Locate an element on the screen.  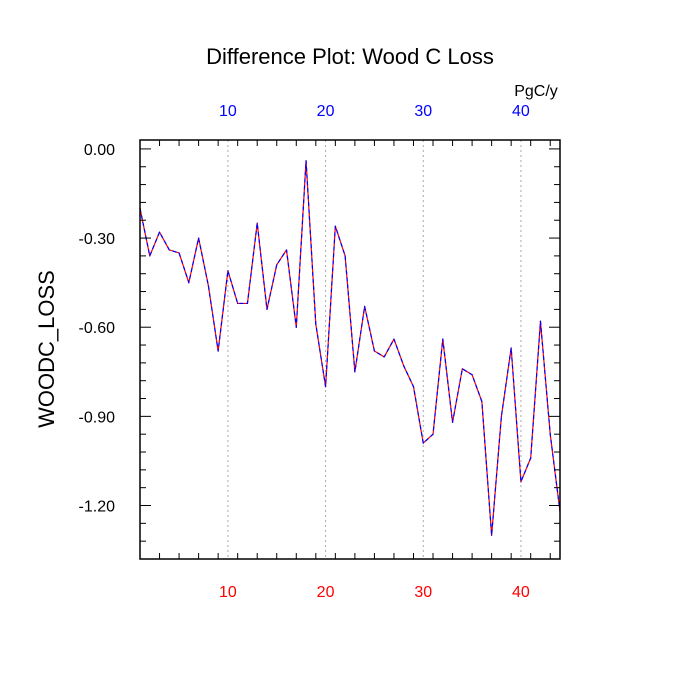
y-tick-label: -0.60 is located at coordinates (97, 328).